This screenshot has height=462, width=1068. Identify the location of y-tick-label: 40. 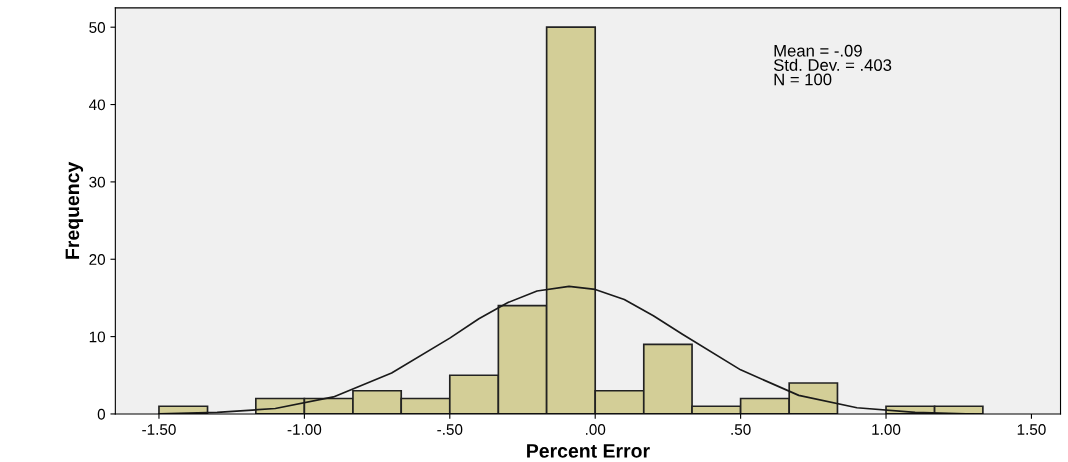
(97, 105).